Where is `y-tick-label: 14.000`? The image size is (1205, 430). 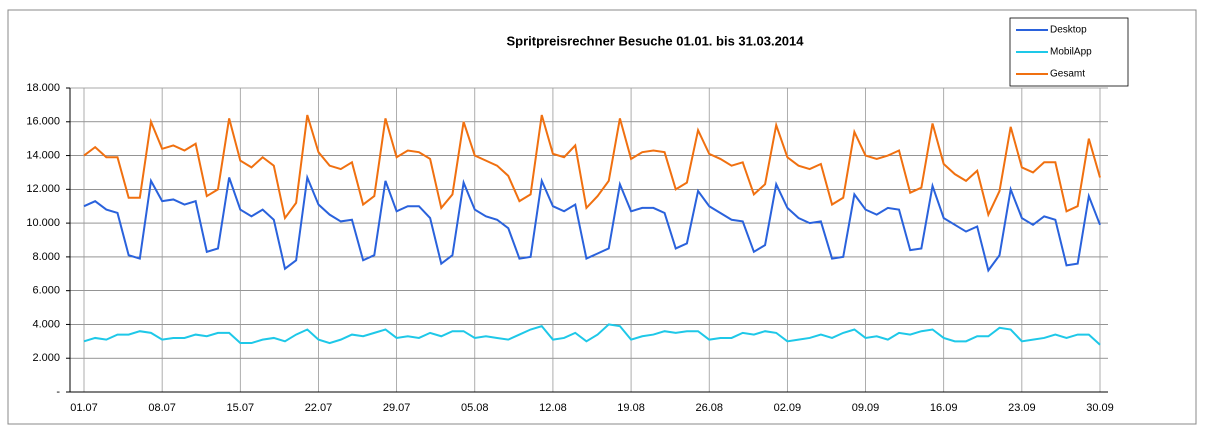 y-tick-label: 14.000 is located at coordinates (43, 155).